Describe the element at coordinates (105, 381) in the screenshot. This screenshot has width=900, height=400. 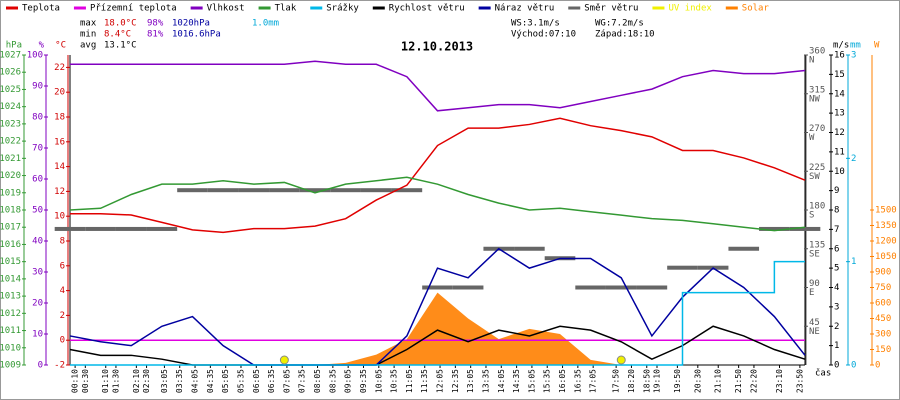
I see `x-tick-label: 01:10` at that location.